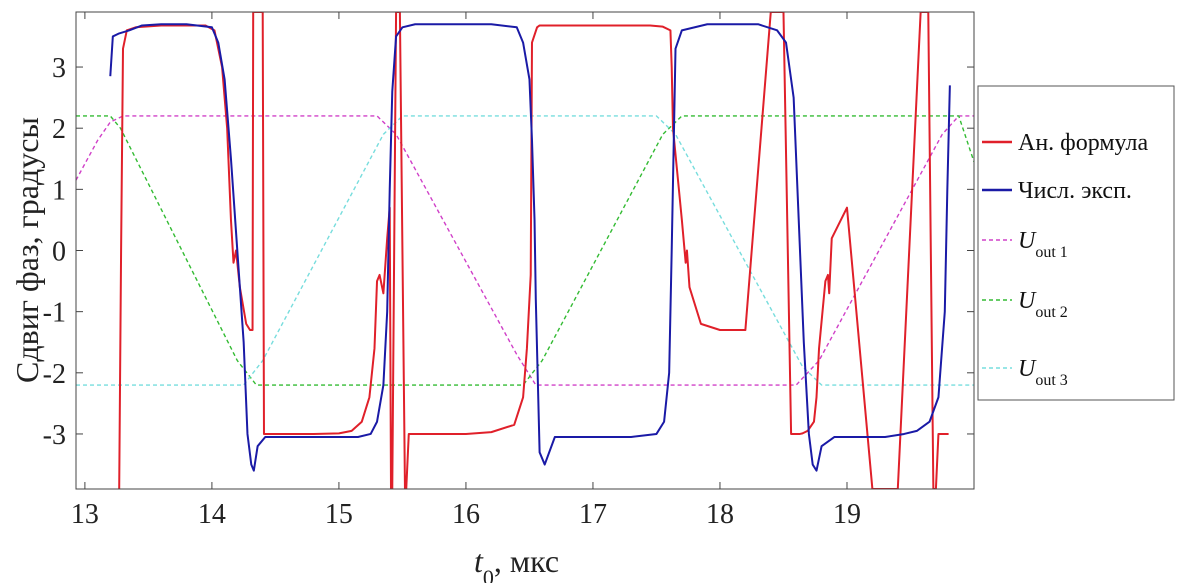  I want to click on x-tick-label: 14, so click(212, 514).